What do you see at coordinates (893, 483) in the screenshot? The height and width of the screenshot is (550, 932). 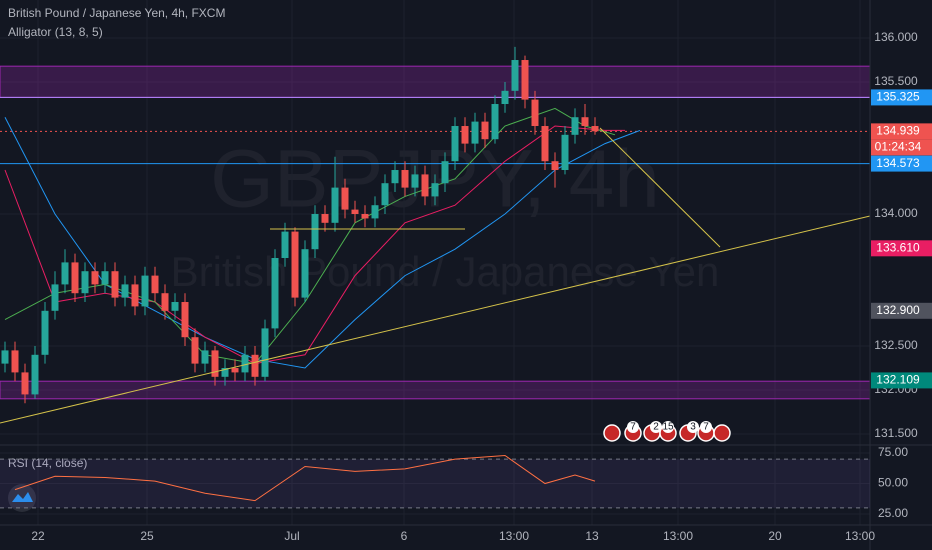 I see `rsi-tick-label: 50.00` at bounding box center [893, 483].